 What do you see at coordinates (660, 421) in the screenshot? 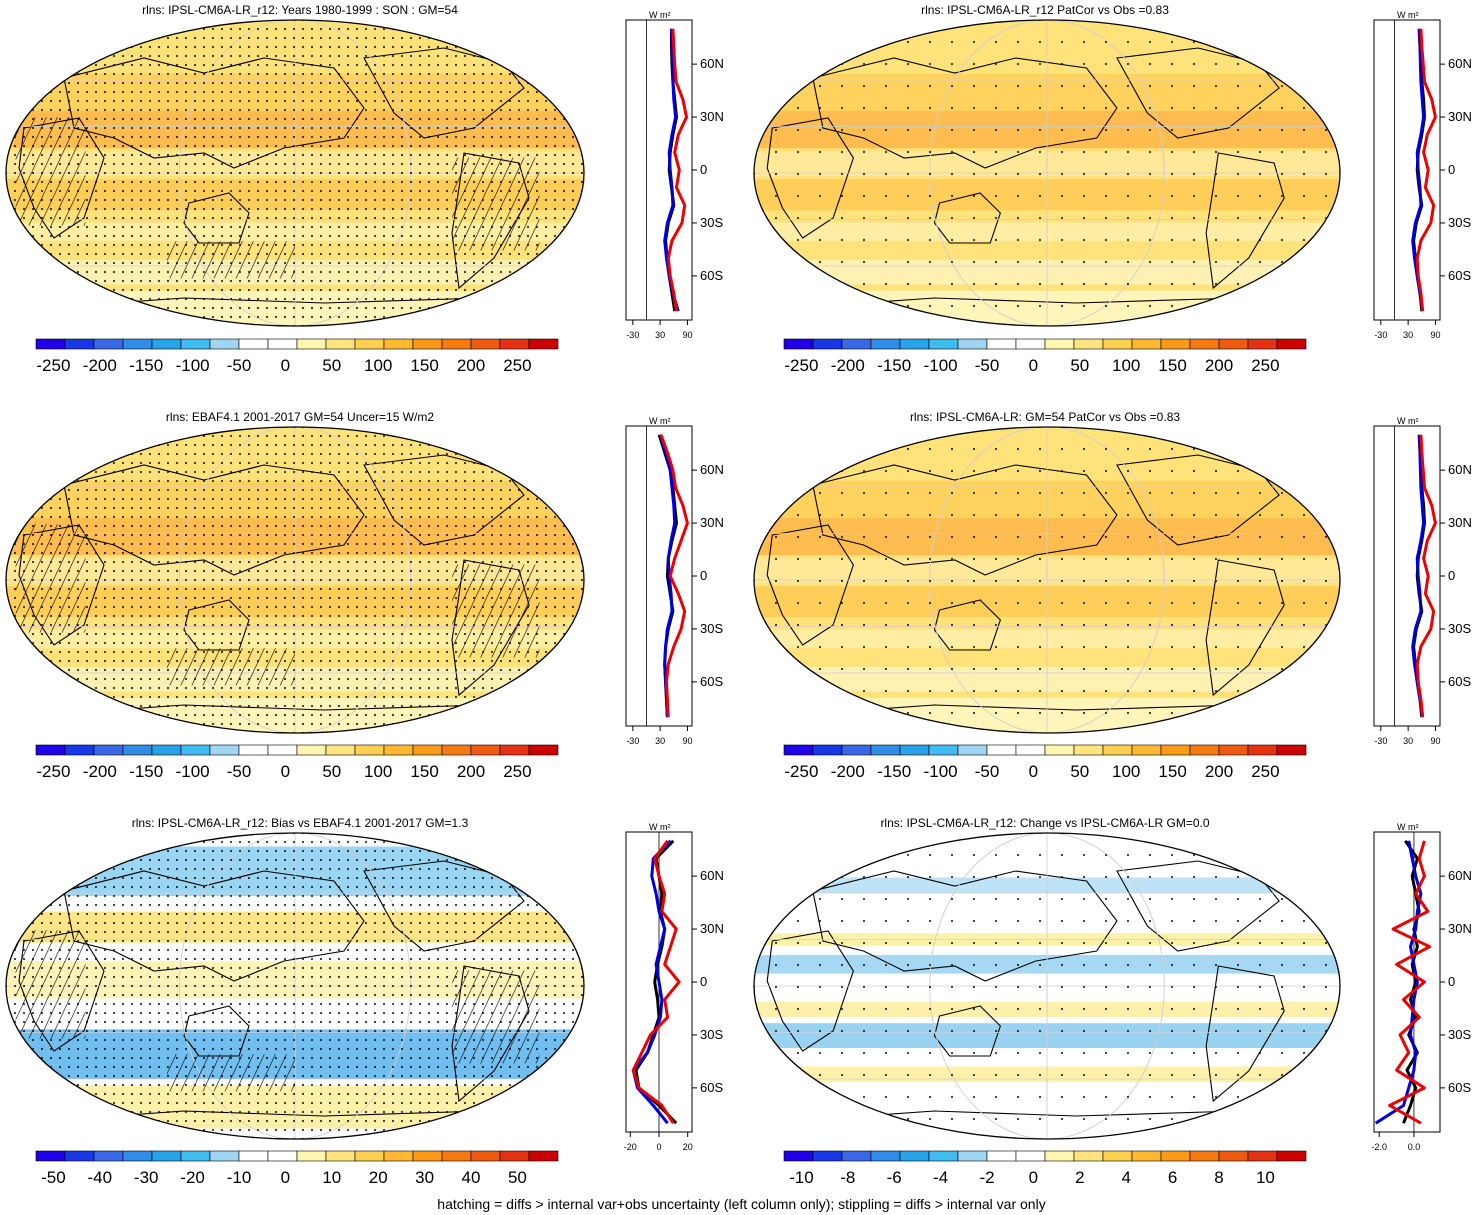
I see `units-label: W m²` at bounding box center [660, 421].